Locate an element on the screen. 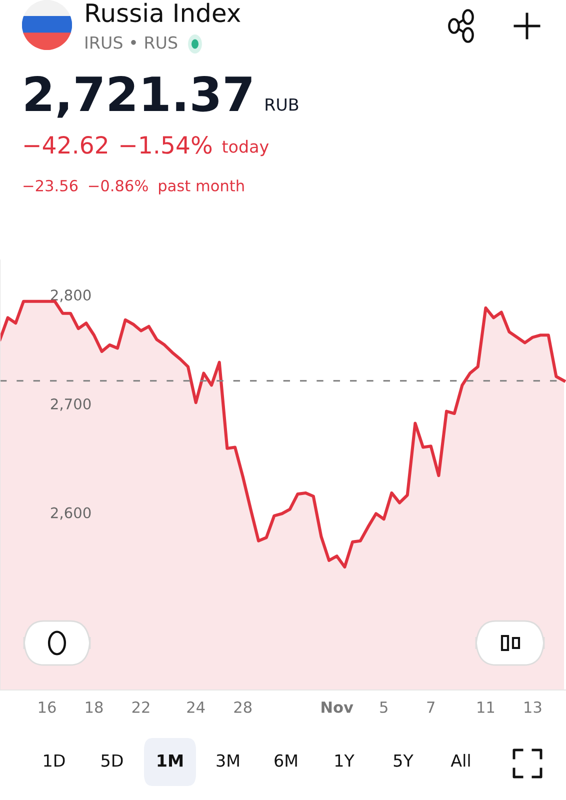 Image resolution: width=566 pixels, height=800 pixels. text: −1.54% is located at coordinates (166, 145).